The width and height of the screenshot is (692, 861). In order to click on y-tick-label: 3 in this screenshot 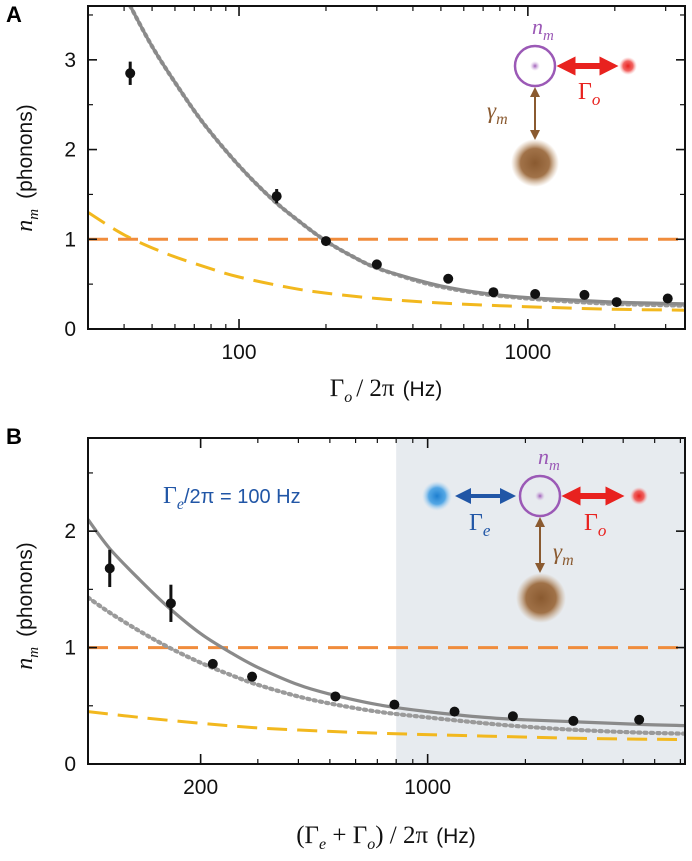, I will do `click(70, 60)`.